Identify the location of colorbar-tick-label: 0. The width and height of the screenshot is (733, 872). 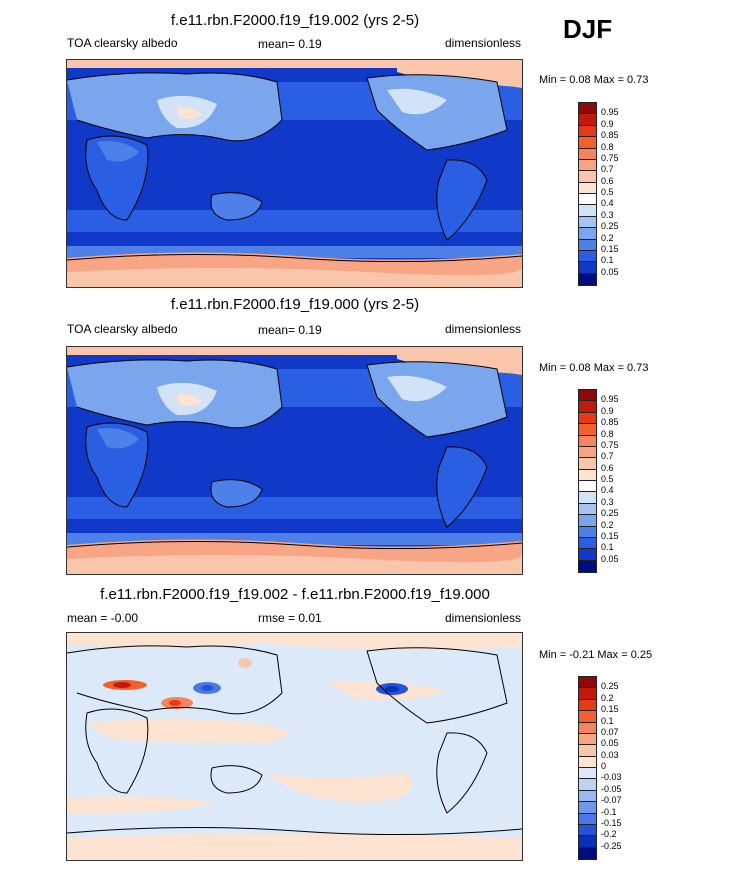
(604, 766).